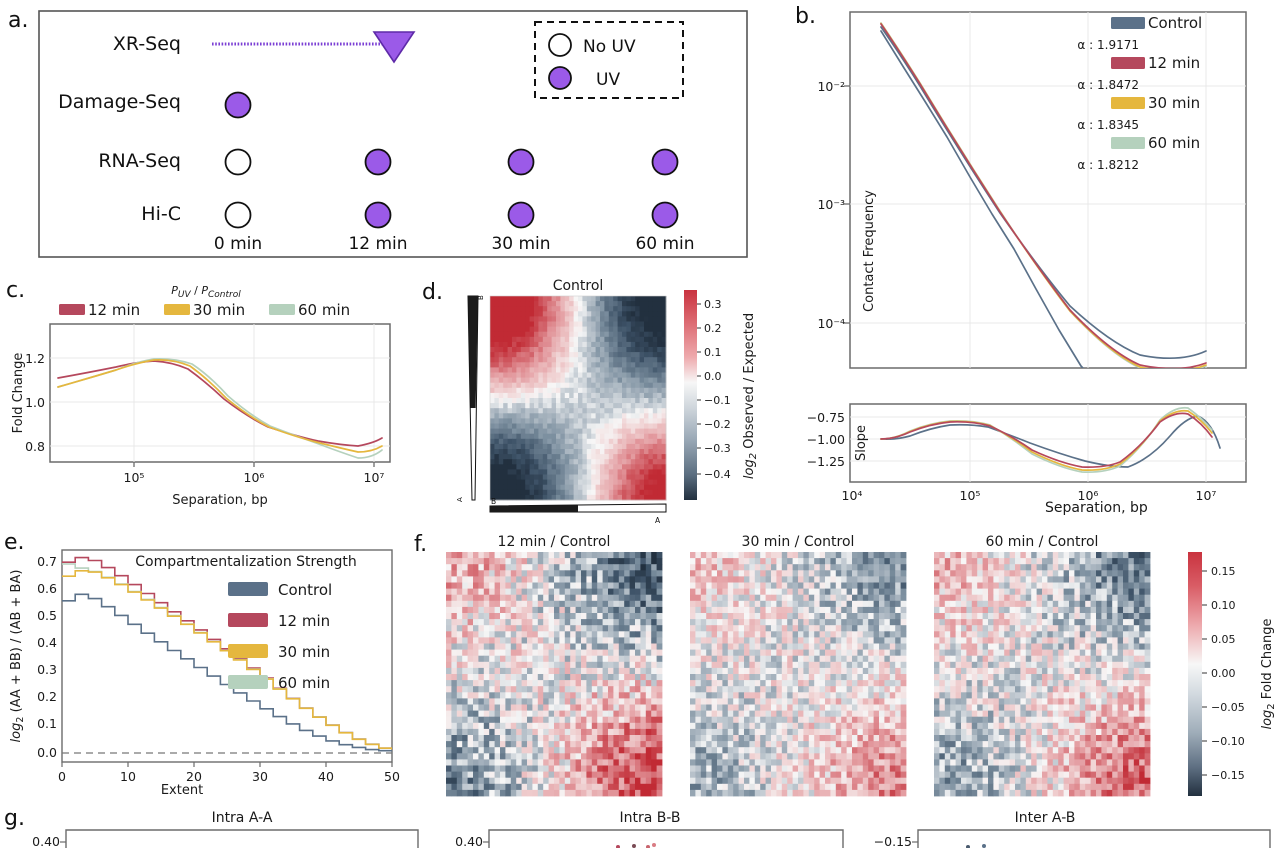  Describe the element at coordinates (717, 448) in the screenshot. I see `panel-d-cbar-tick-6: −0.3` at that location.